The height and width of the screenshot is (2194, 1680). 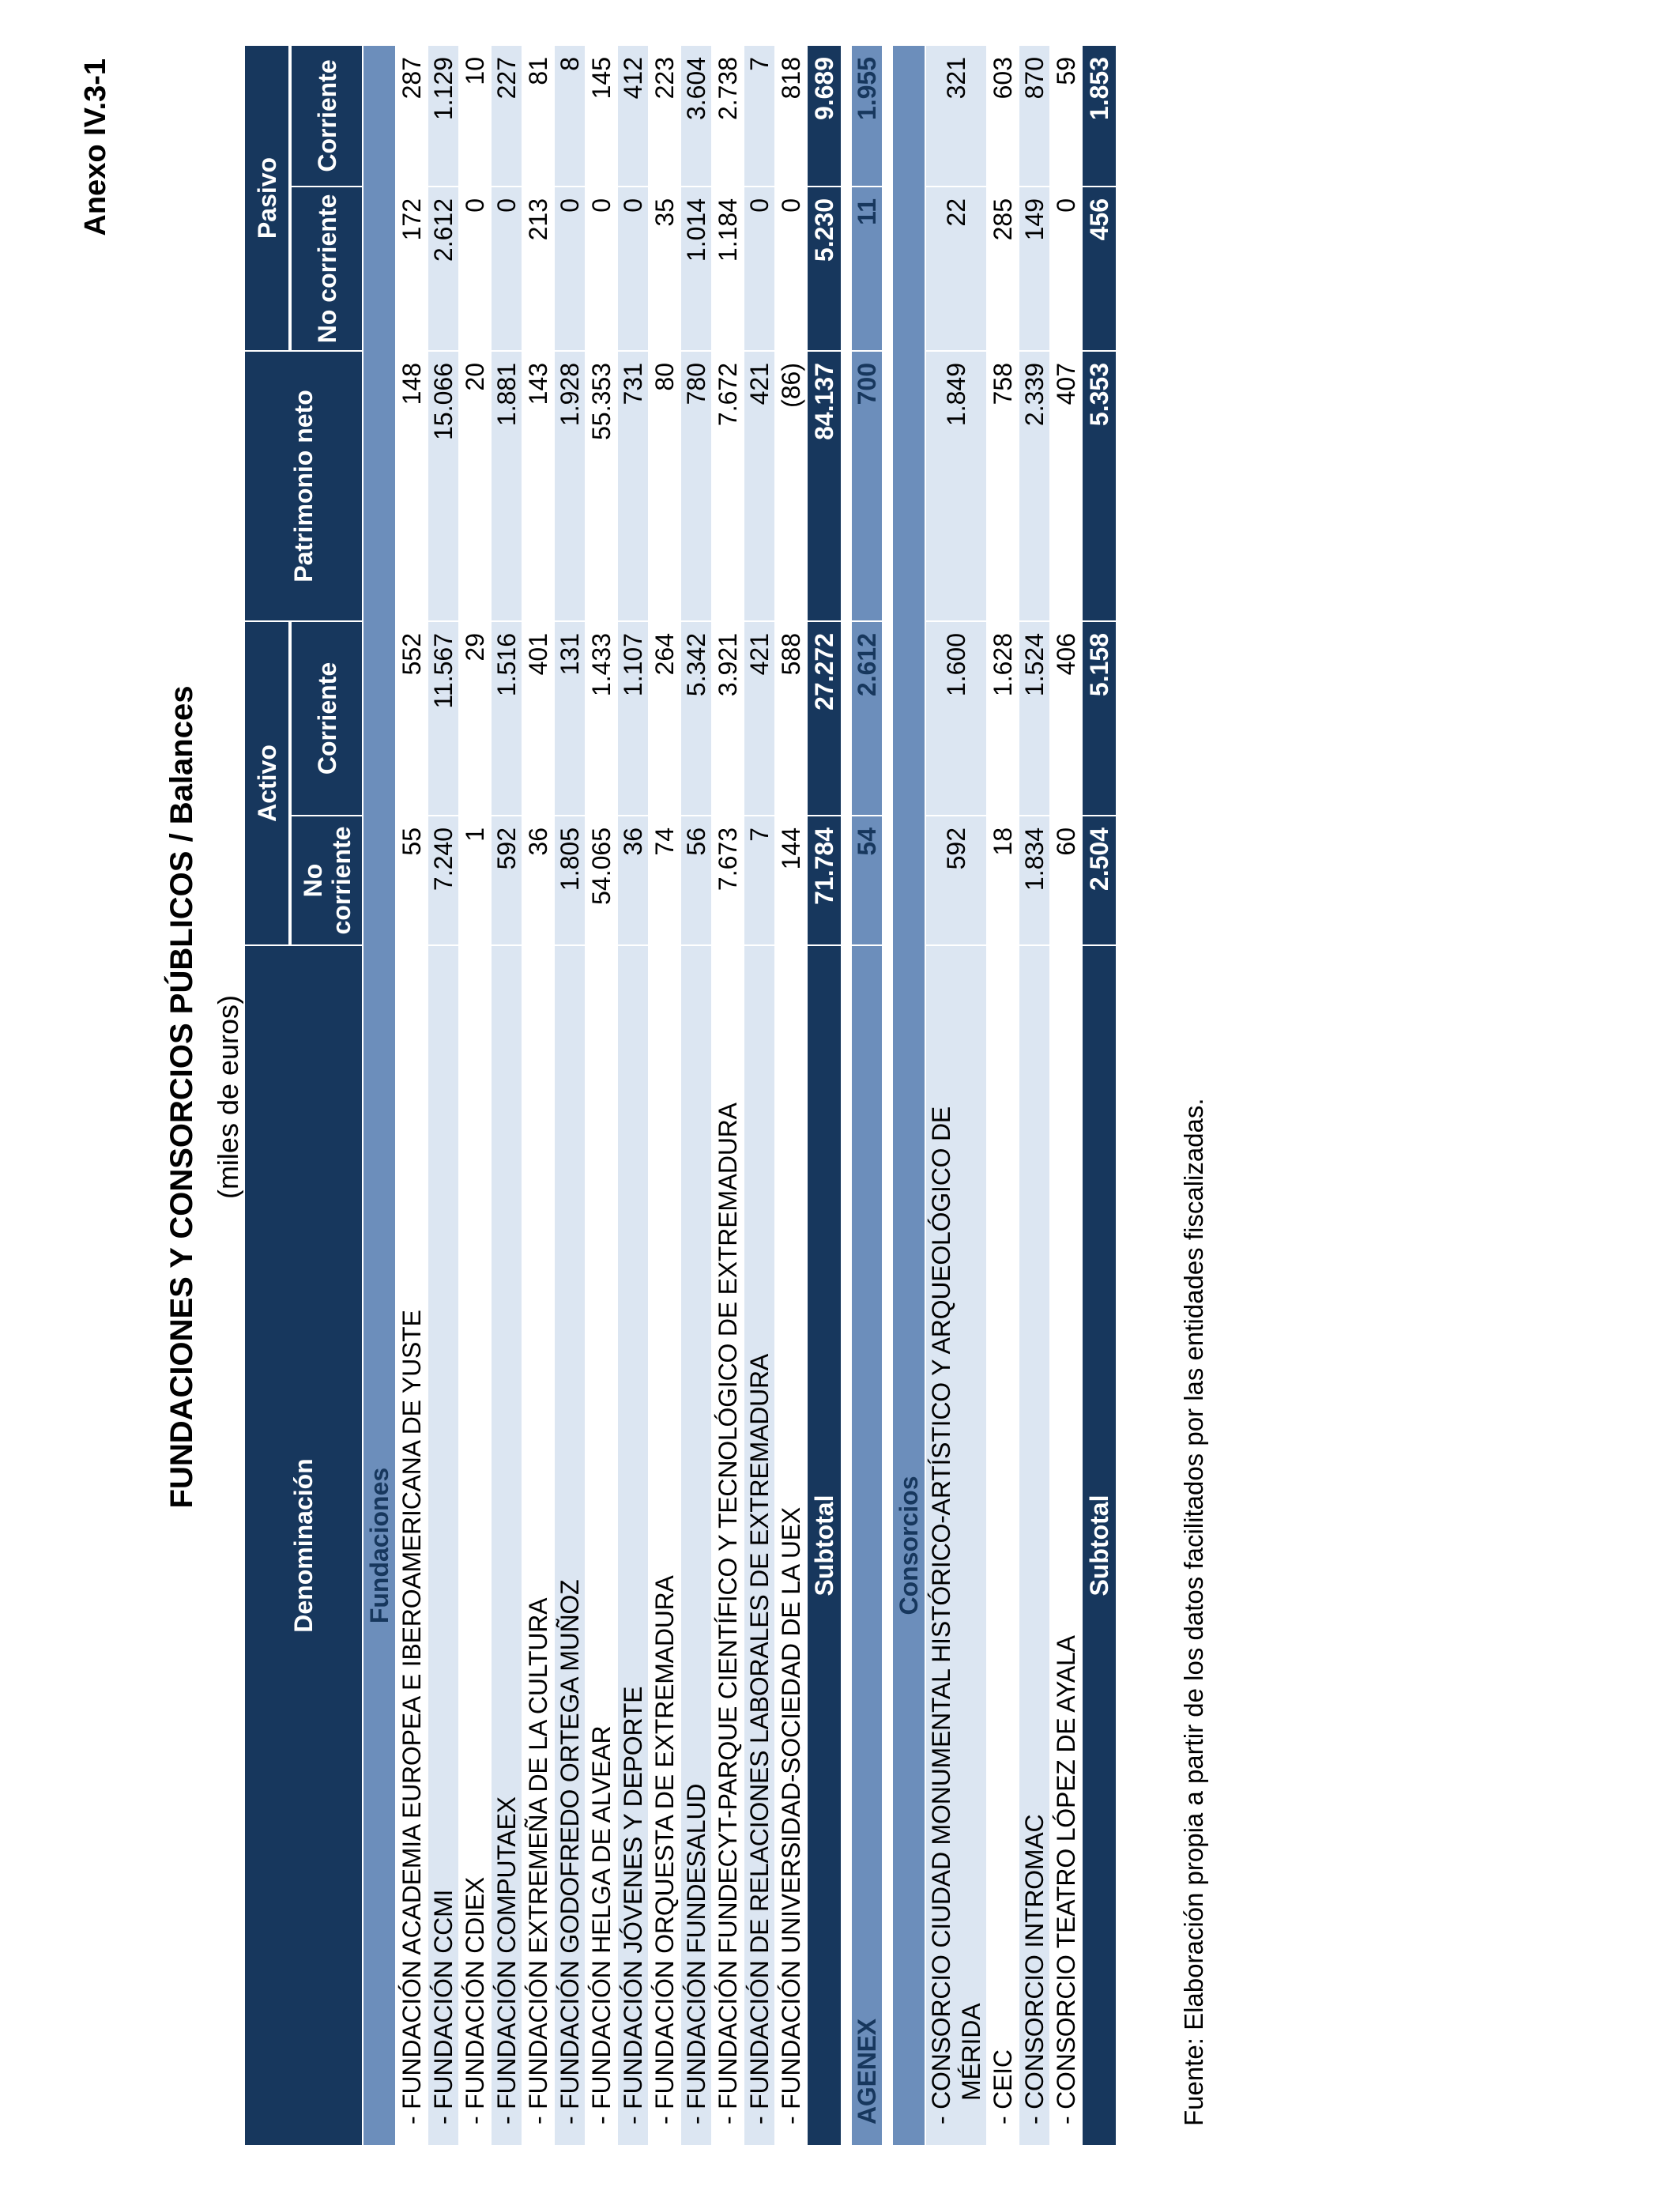 I want to click on value-cell: 22, so click(x=956, y=268).